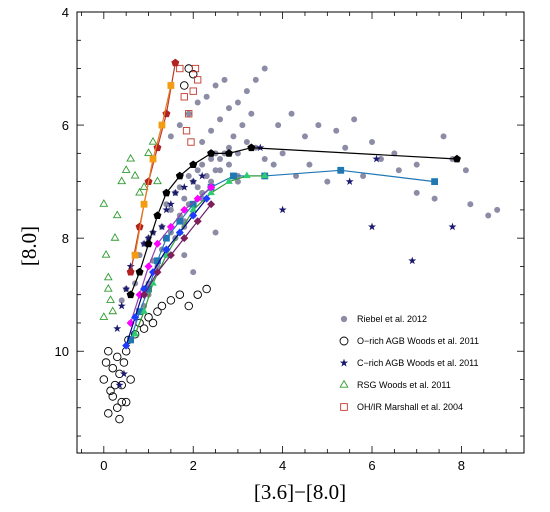  Describe the element at coordinates (300, 492) in the screenshot. I see `x-axis-title: [3.6]−[8.0]` at that location.